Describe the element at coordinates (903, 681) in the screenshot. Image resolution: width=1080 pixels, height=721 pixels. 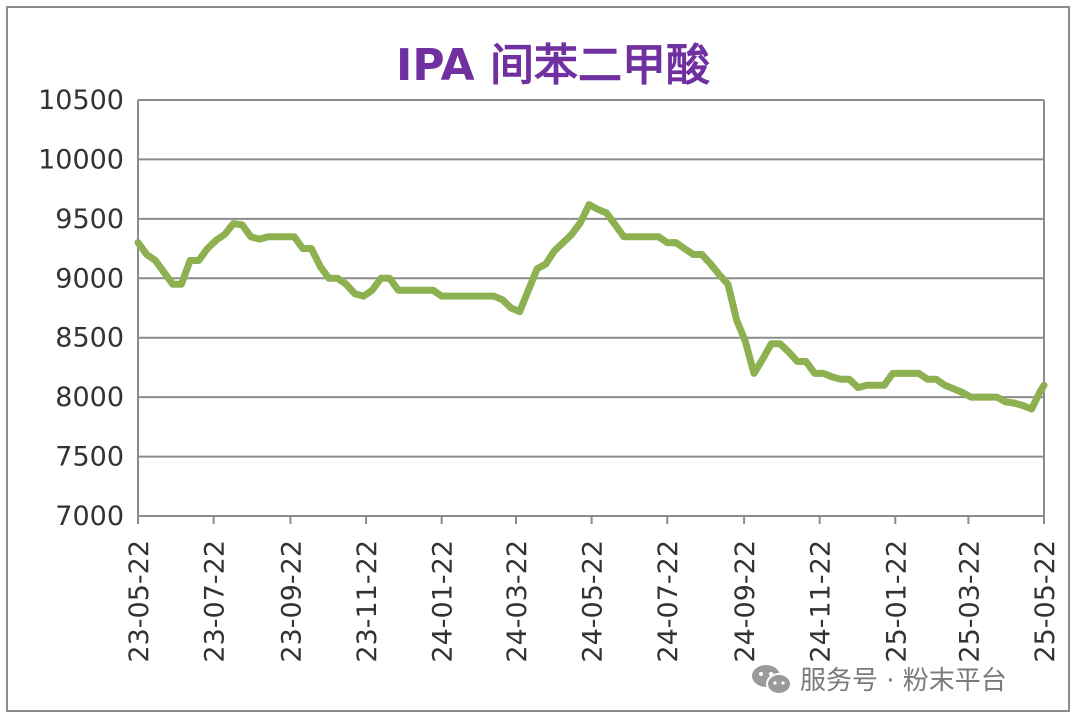
I see `watermark-text: 服务号 · 粉末平台` at that location.